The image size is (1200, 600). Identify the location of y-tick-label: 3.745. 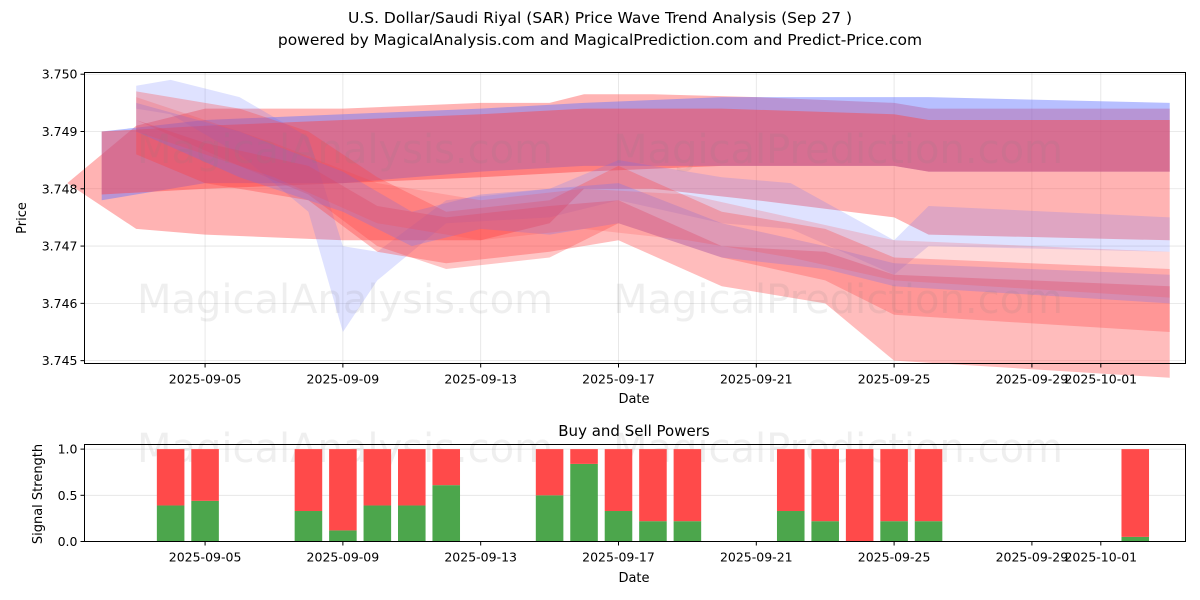
(60, 360).